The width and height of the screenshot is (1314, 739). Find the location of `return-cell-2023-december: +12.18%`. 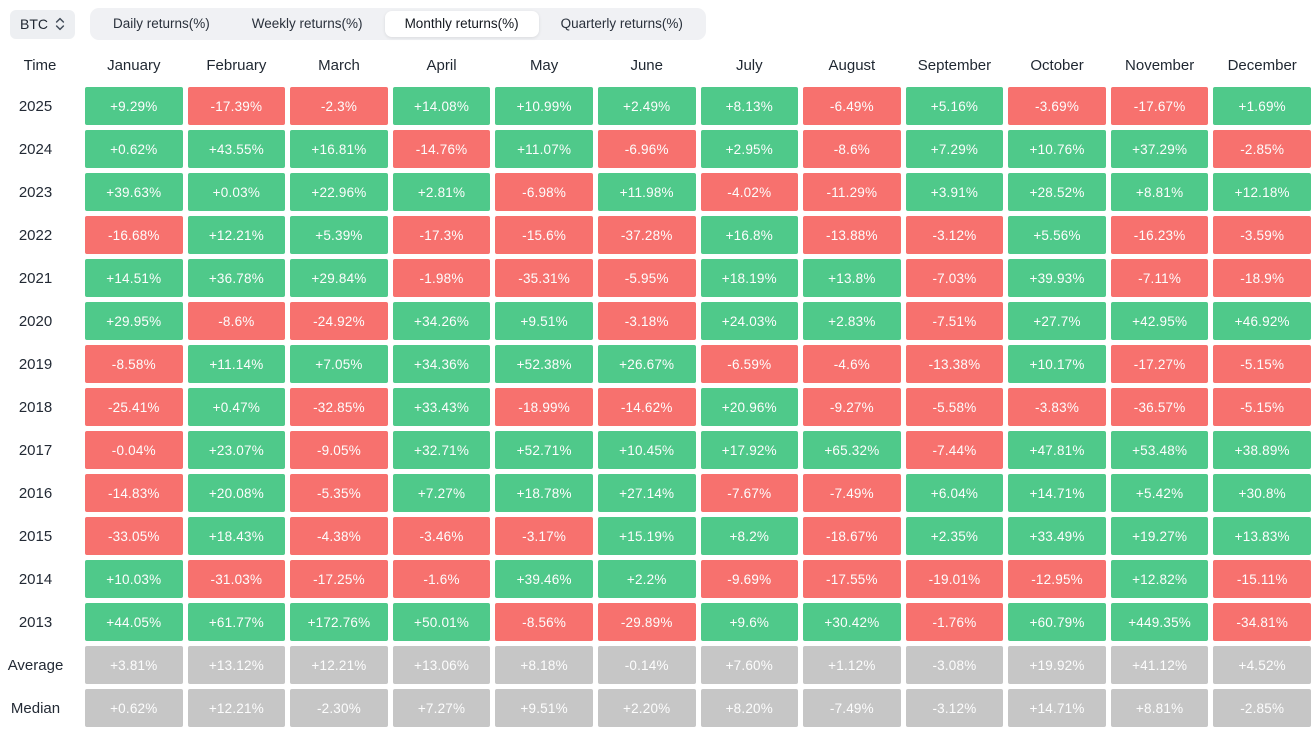

return-cell-2023-december: +12.18% is located at coordinates (1262, 192).